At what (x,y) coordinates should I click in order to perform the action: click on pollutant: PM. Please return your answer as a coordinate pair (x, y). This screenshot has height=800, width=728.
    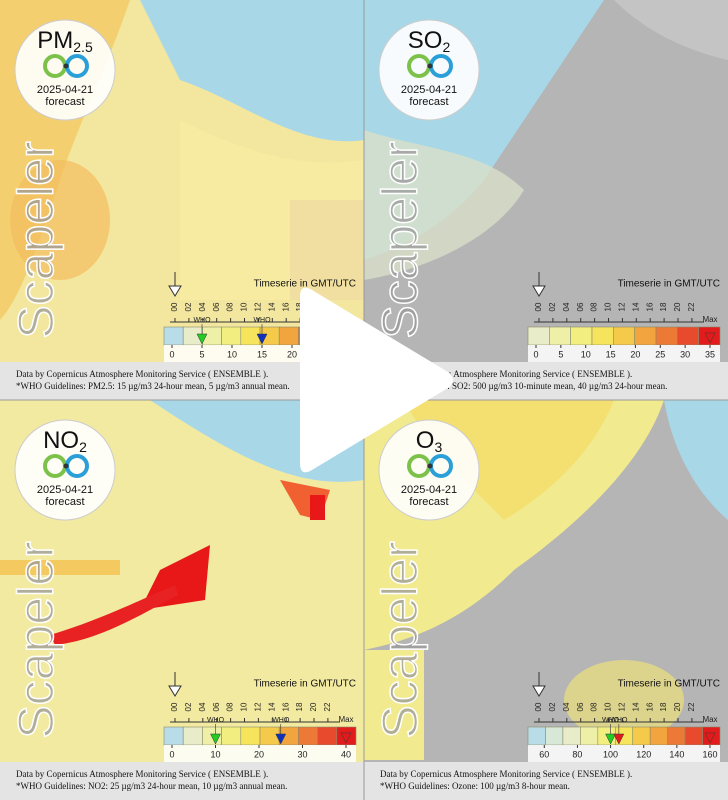
    Looking at the image, I should click on (55, 40).